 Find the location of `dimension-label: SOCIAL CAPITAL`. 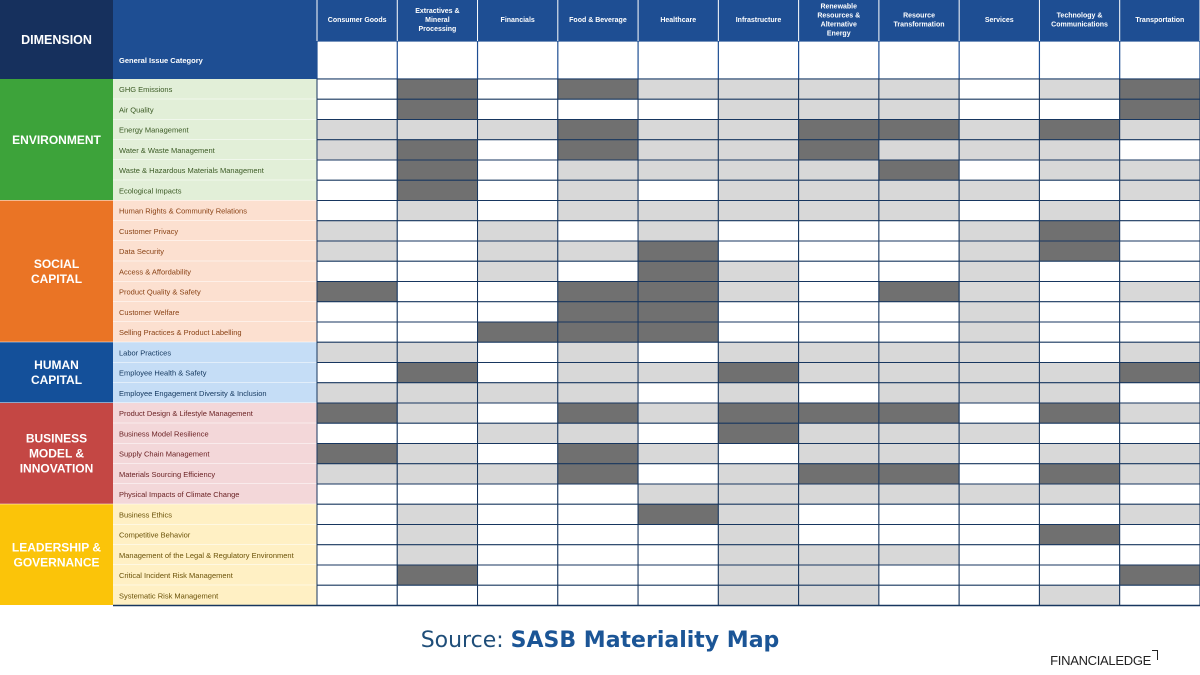

dimension-label: SOCIAL CAPITAL is located at coordinates (56, 271).